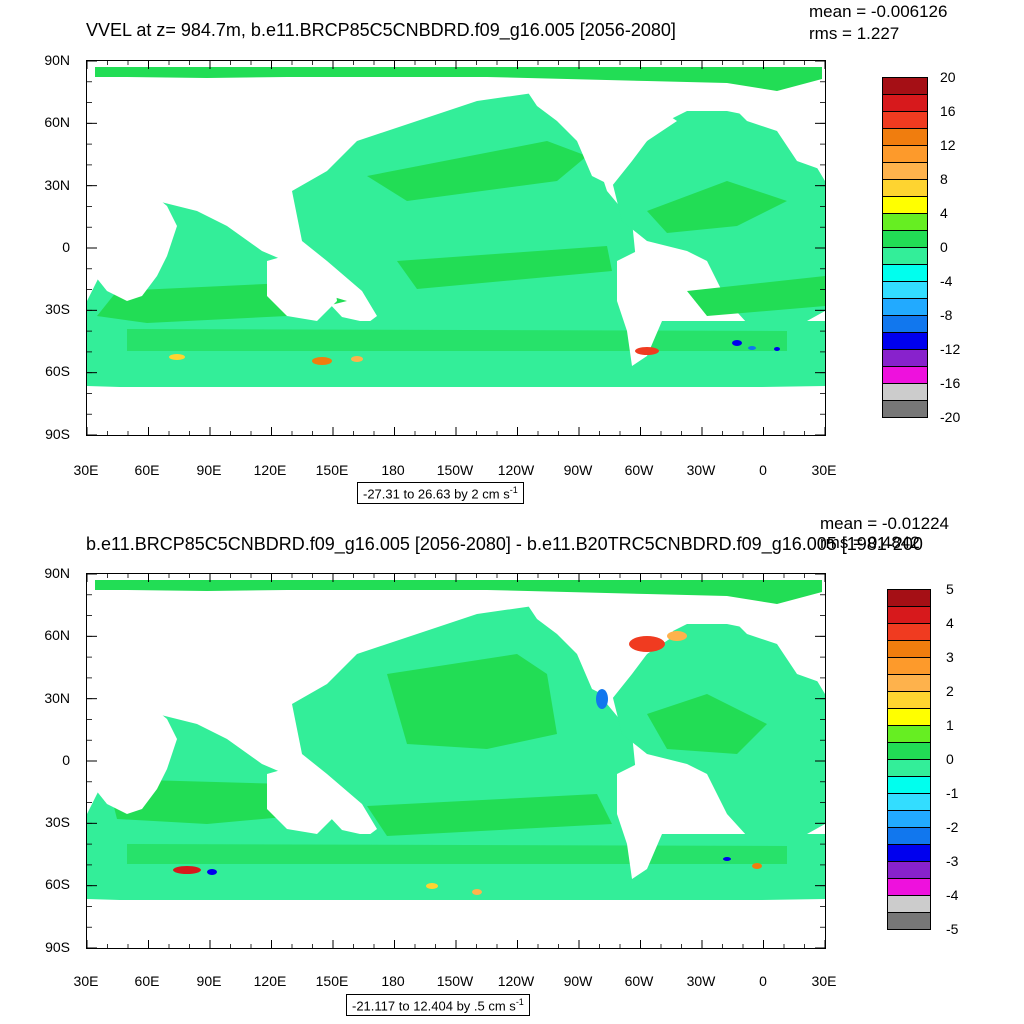 The height and width of the screenshot is (1024, 1024). Describe the element at coordinates (86, 981) in the screenshot. I see `bottom-xtick-label: 30E` at that location.